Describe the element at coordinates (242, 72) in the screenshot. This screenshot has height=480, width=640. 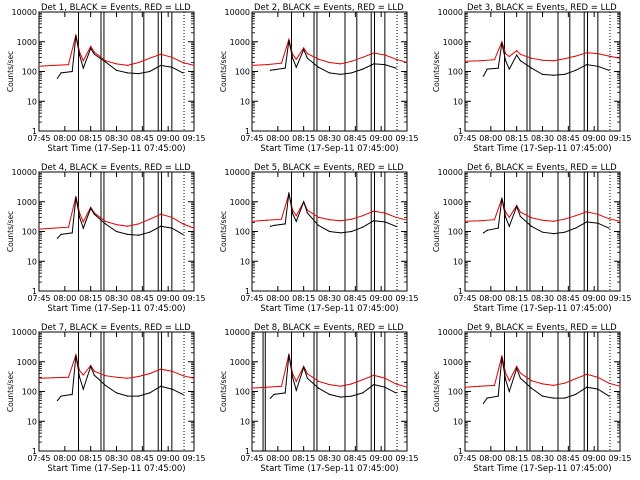
I see `y-tick-label: 100` at that location.